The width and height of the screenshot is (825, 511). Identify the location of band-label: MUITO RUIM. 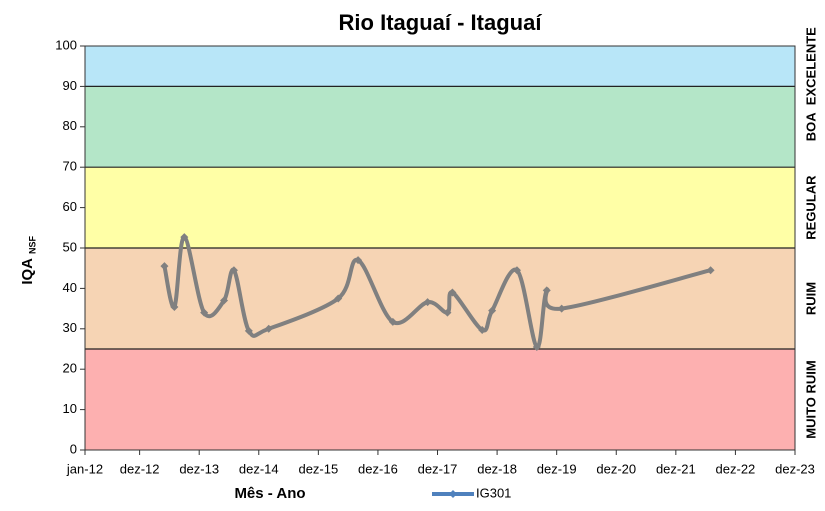
(810, 399).